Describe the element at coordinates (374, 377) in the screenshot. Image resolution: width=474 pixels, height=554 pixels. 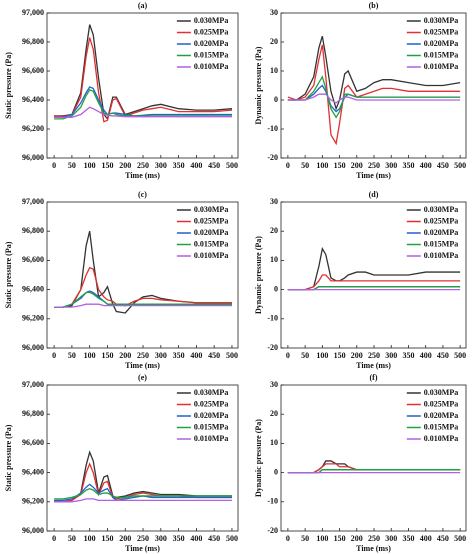
I see `panel-title: (f)` at that location.